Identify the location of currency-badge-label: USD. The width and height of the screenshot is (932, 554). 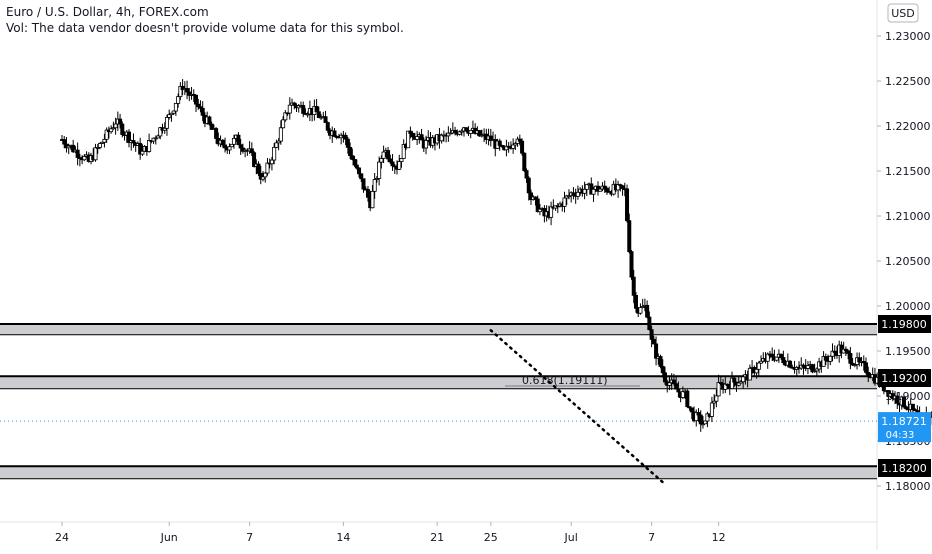
(903, 13).